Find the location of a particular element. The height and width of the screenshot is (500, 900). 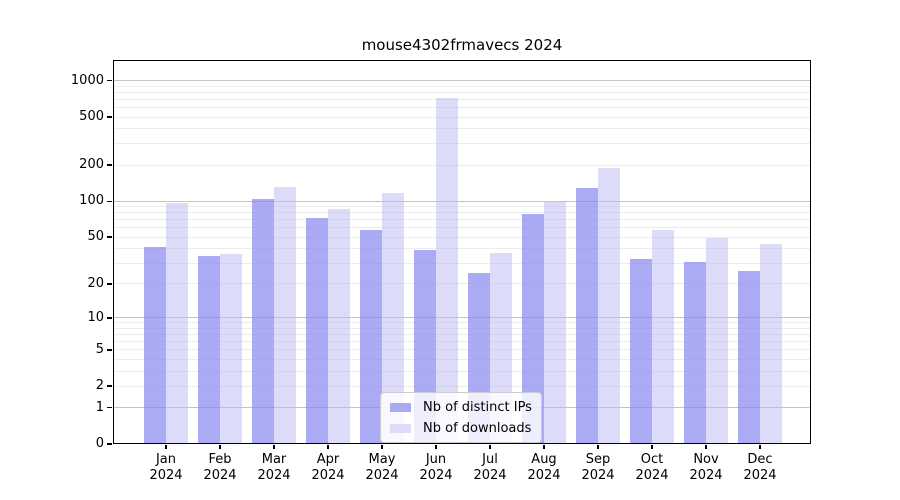

y-tick-label: 200 is located at coordinates (91, 165).